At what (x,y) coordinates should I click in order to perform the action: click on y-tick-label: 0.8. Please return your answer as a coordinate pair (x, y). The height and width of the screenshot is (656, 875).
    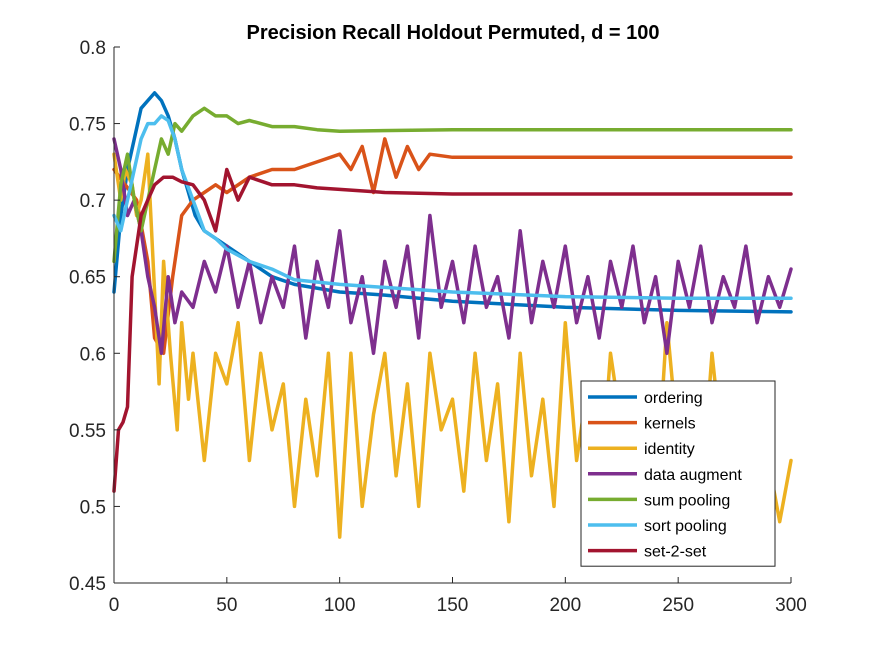
    Looking at the image, I should click on (93, 48).